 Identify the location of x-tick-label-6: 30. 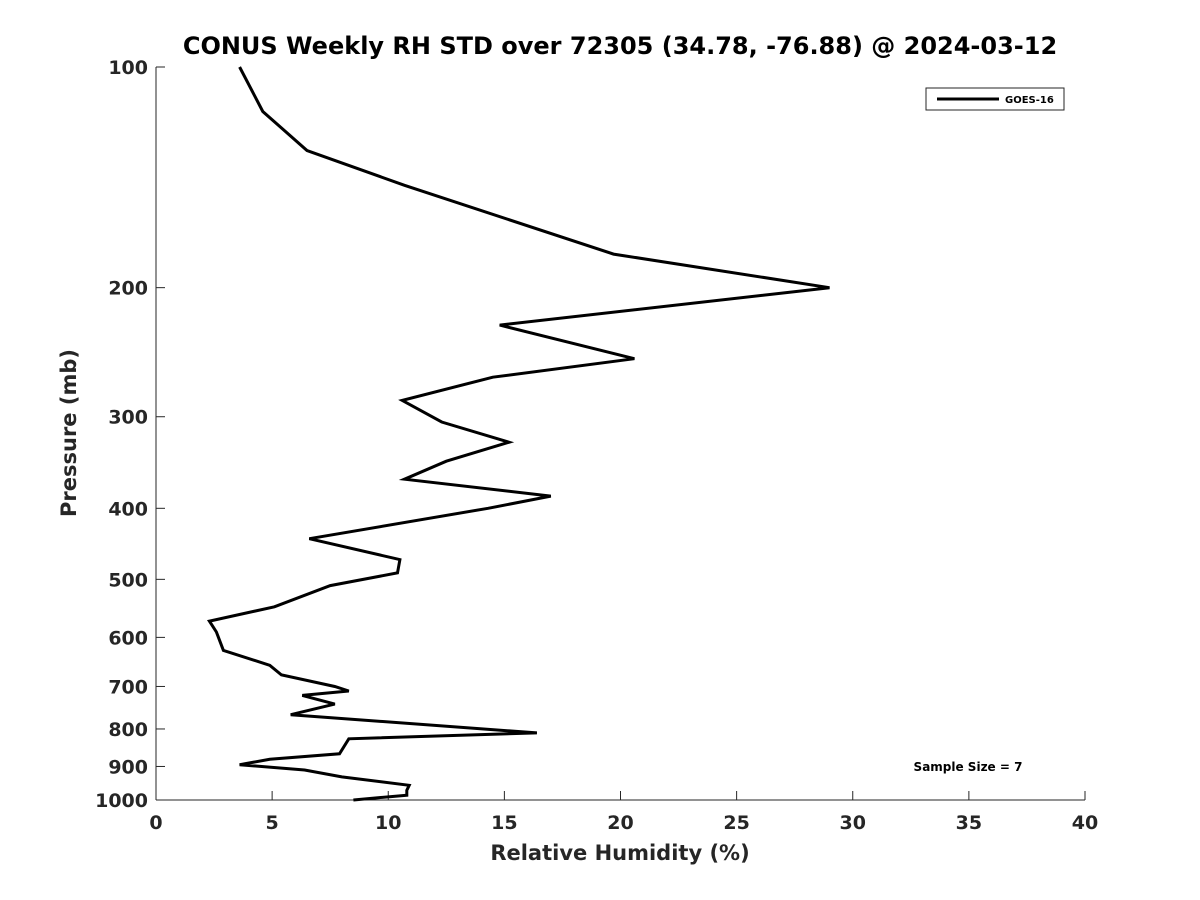
(853, 823).